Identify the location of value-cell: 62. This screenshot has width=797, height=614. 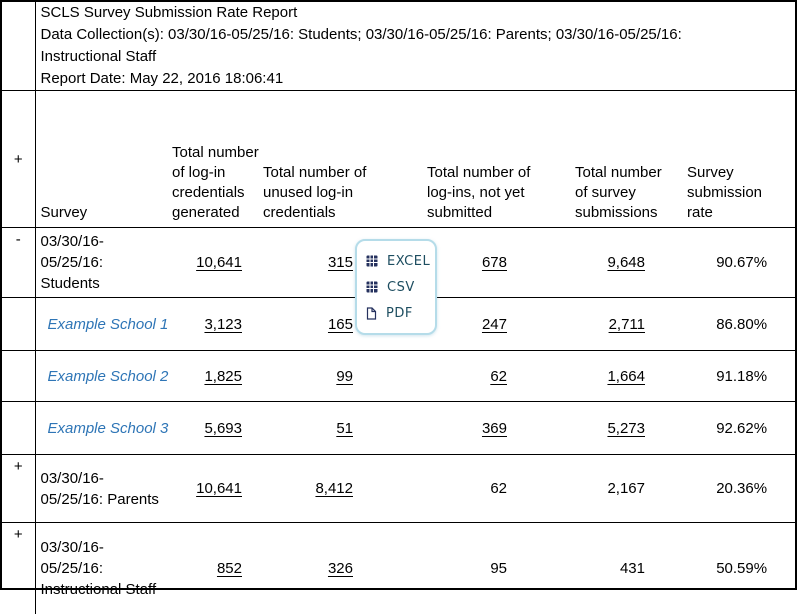
(449, 489).